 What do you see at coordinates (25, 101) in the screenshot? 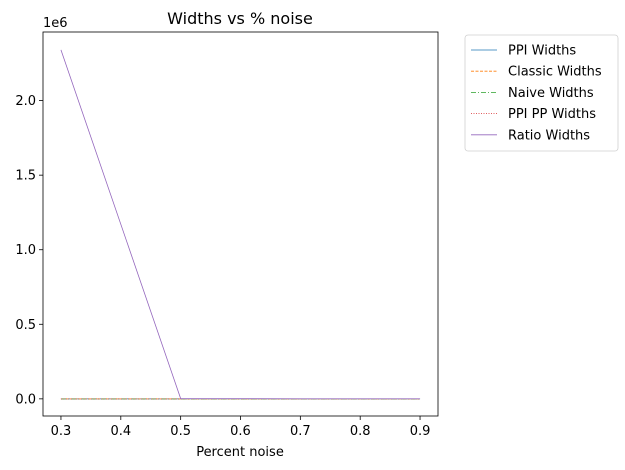
I see `y-tick-label: 2.0` at bounding box center [25, 101].